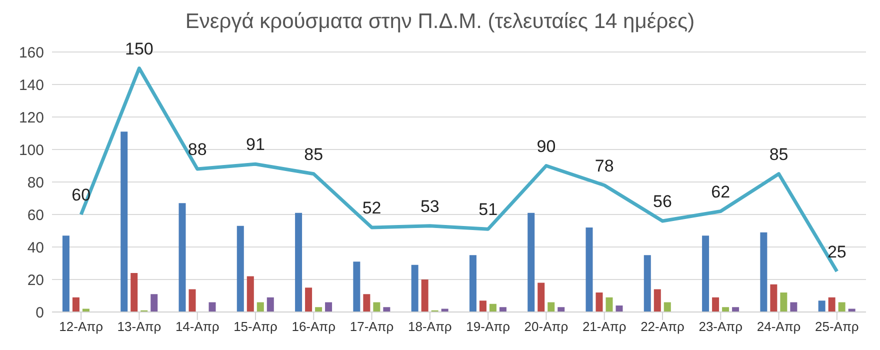 This screenshot has width=880, height=350. Describe the element at coordinates (604, 166) in the screenshot. I see `data-label: 78` at that location.